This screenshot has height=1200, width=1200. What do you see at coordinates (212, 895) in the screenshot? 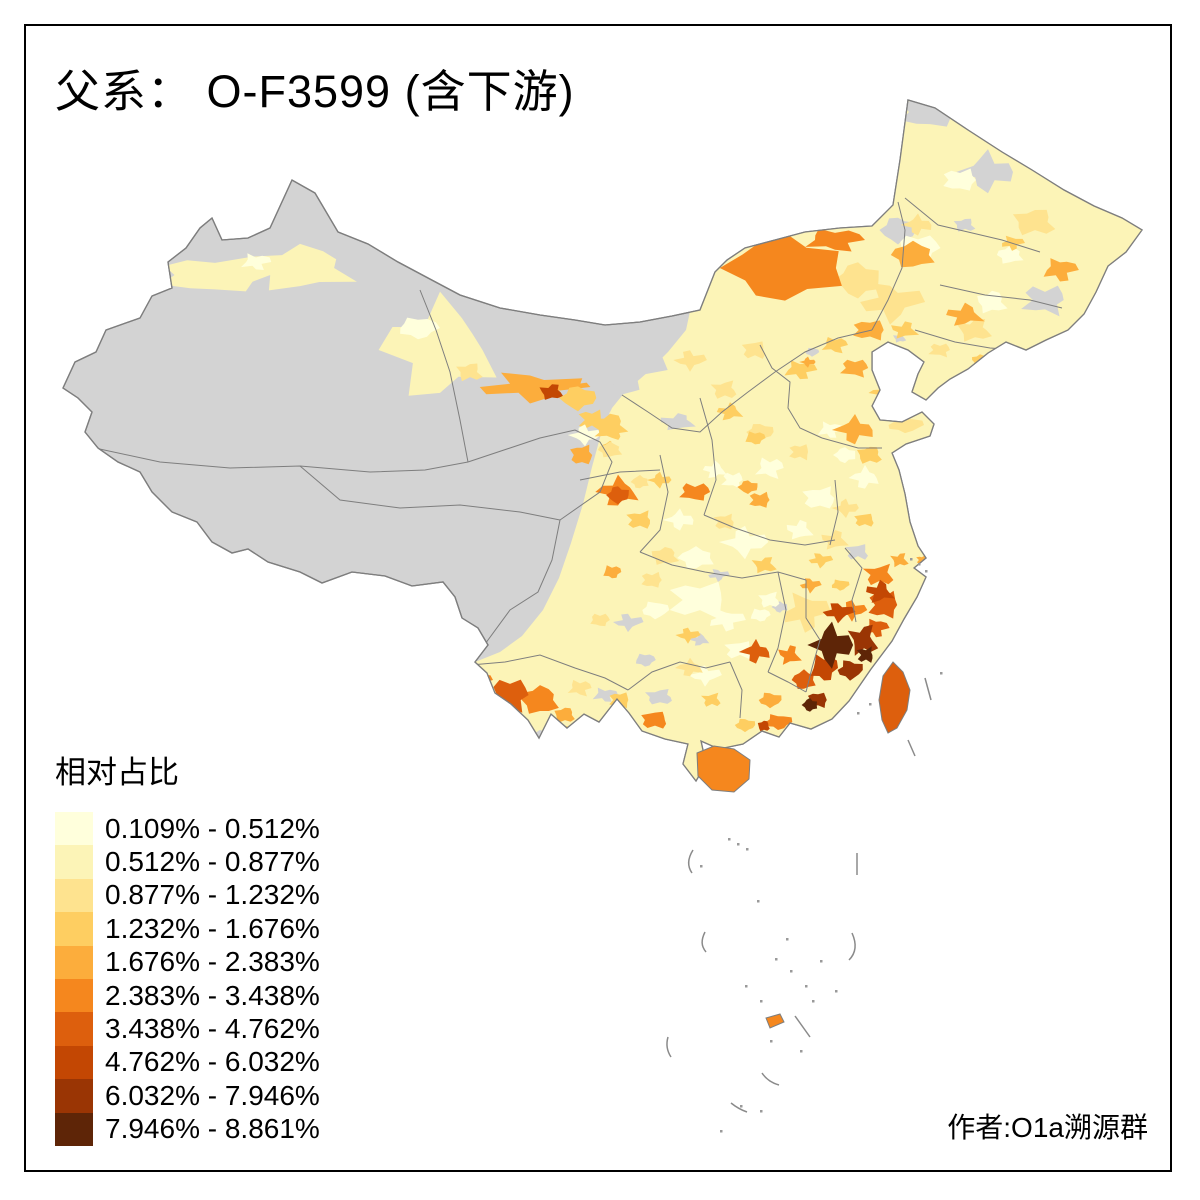
I see `legend-class-label: 0.877% - 1.232%` at bounding box center [212, 895].